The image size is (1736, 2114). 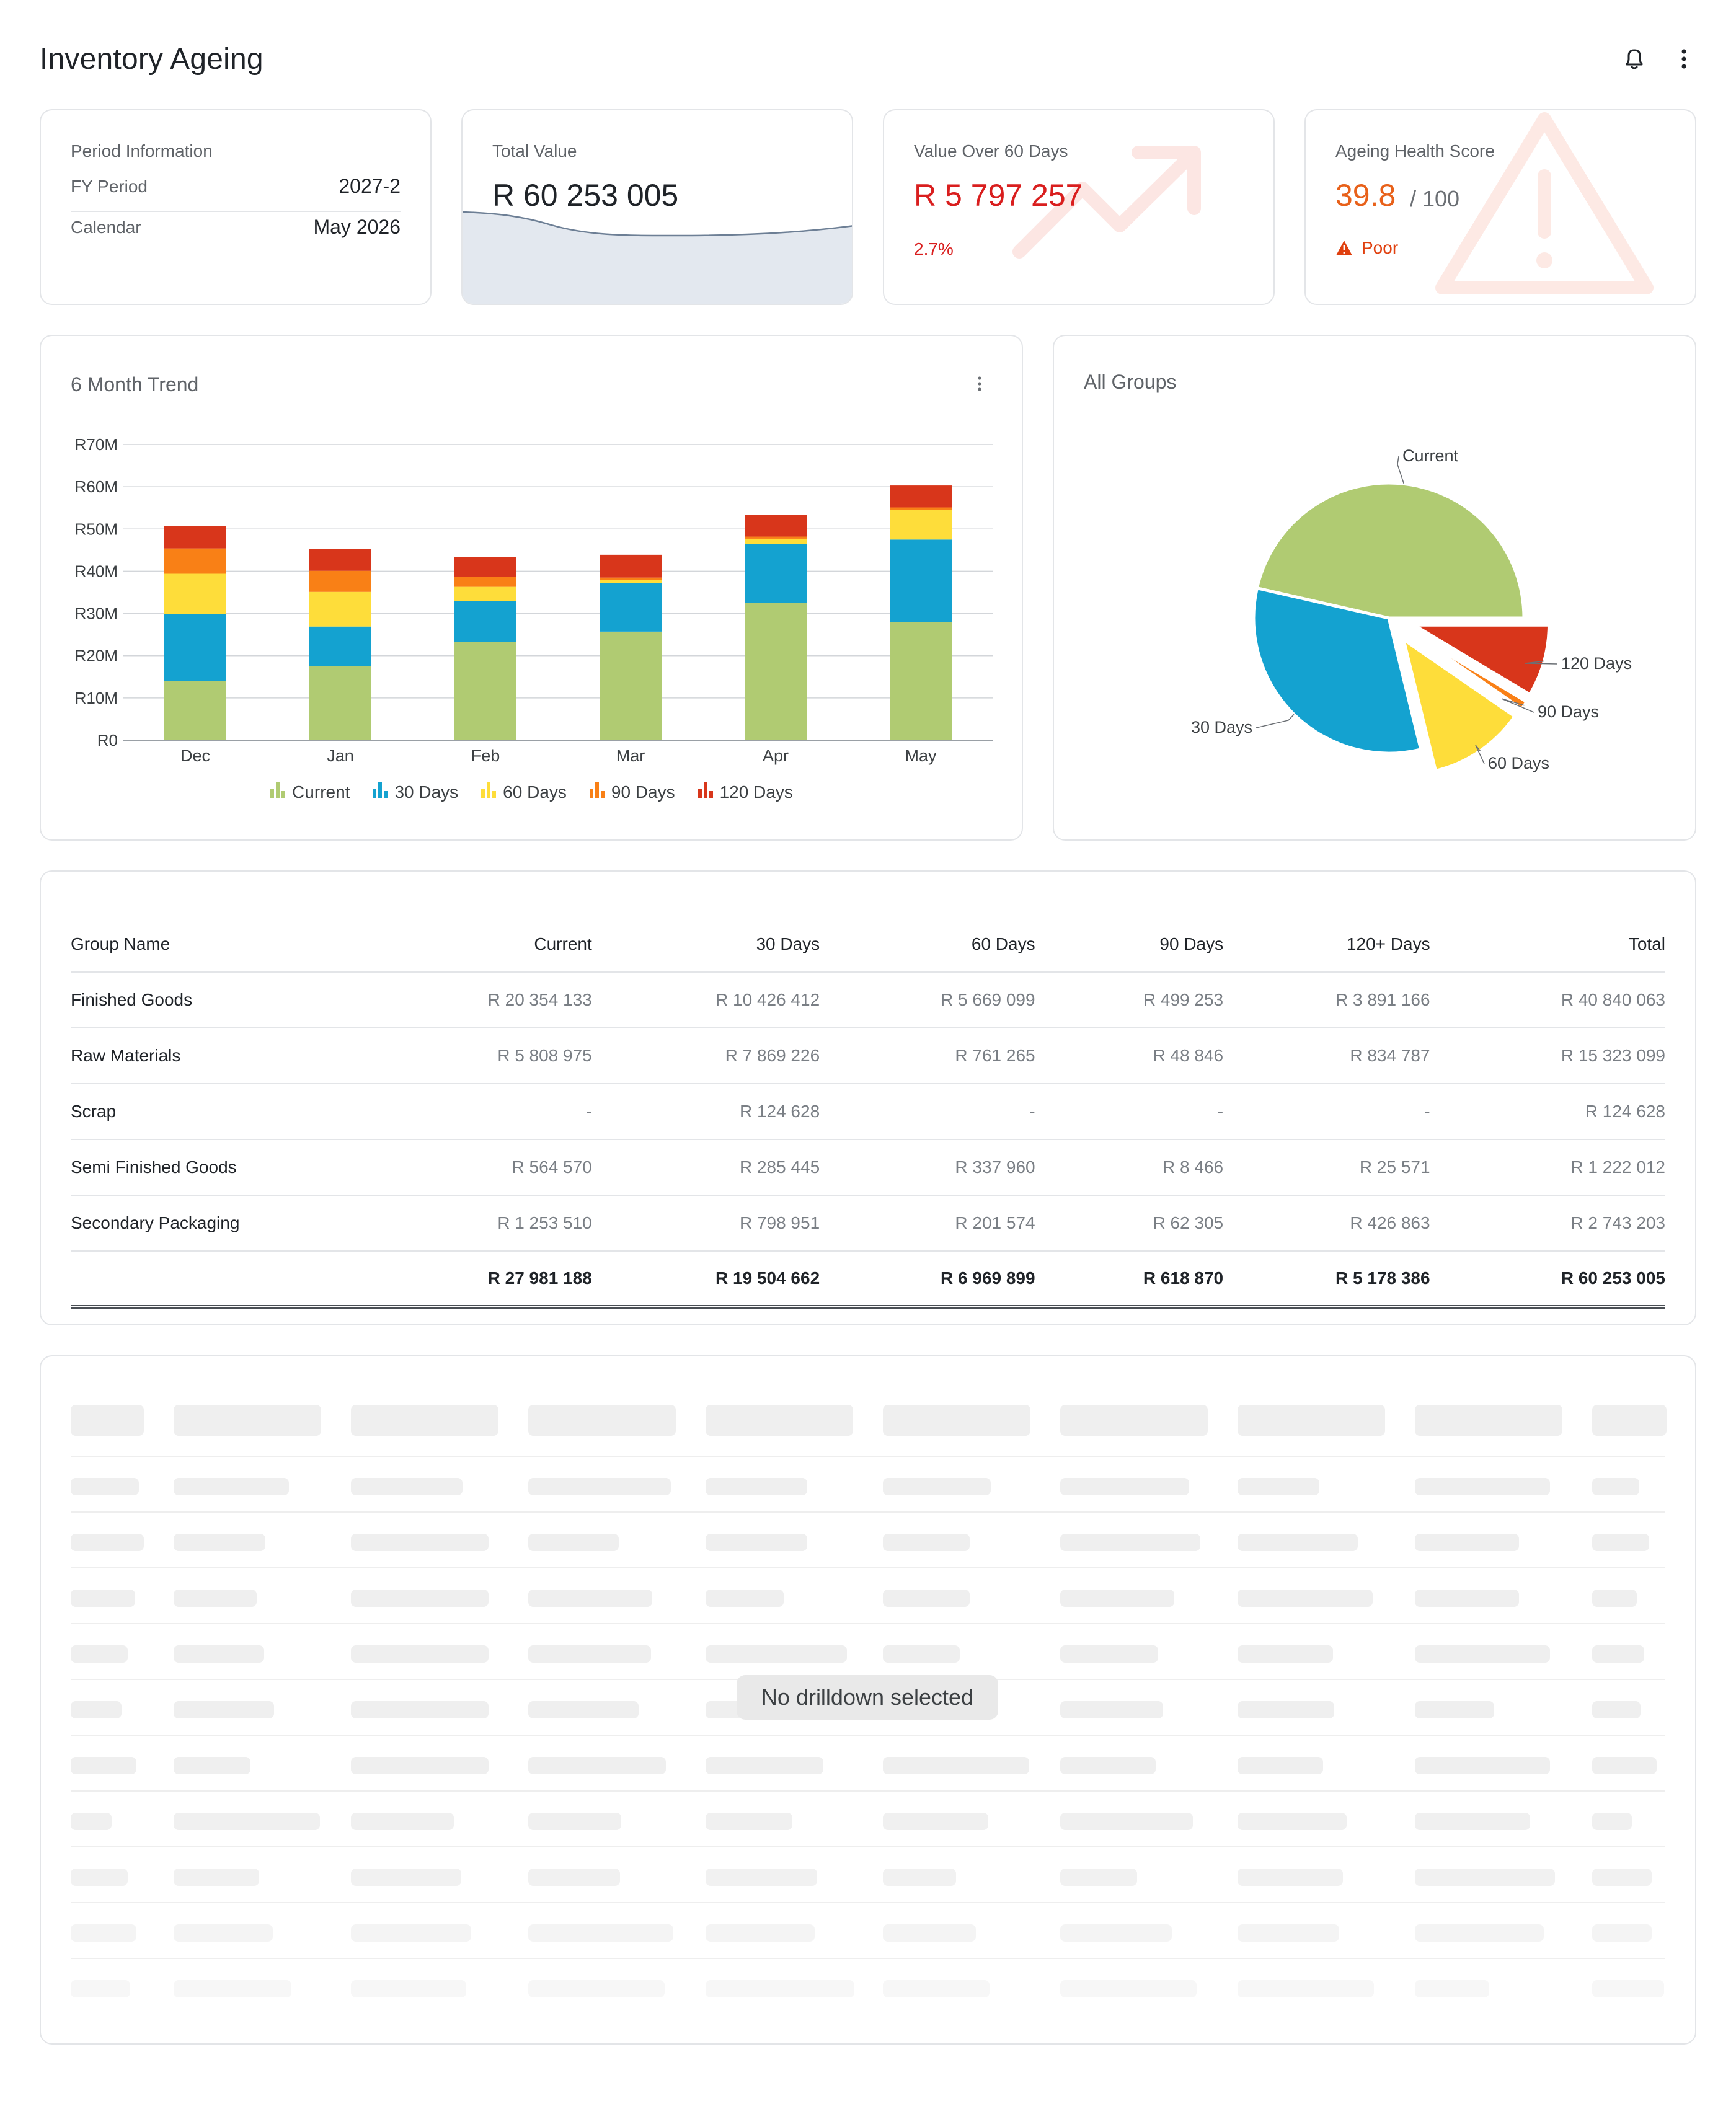 I want to click on bell-icon, so click(x=1634, y=58).